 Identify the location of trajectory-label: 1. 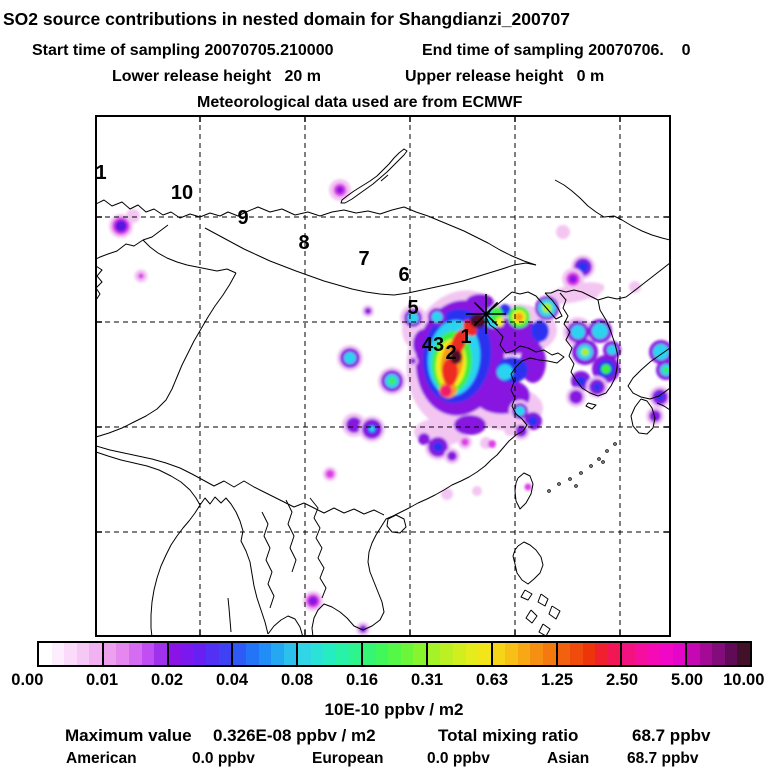
(465, 337).